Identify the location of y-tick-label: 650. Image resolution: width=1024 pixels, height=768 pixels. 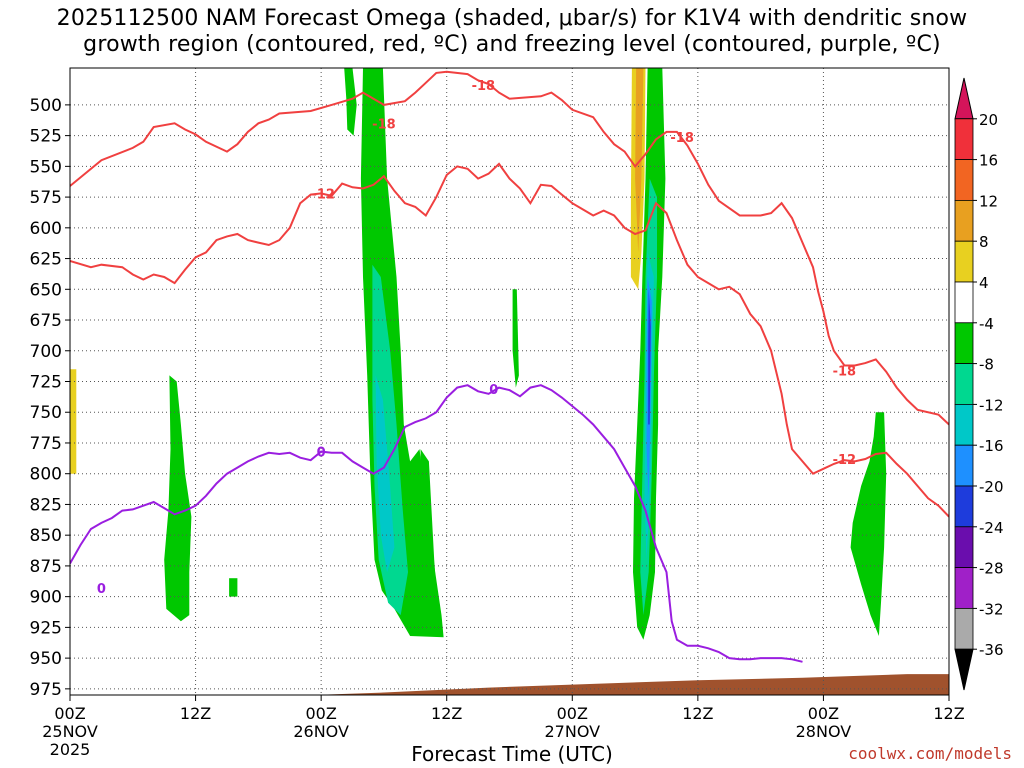
(46, 290).